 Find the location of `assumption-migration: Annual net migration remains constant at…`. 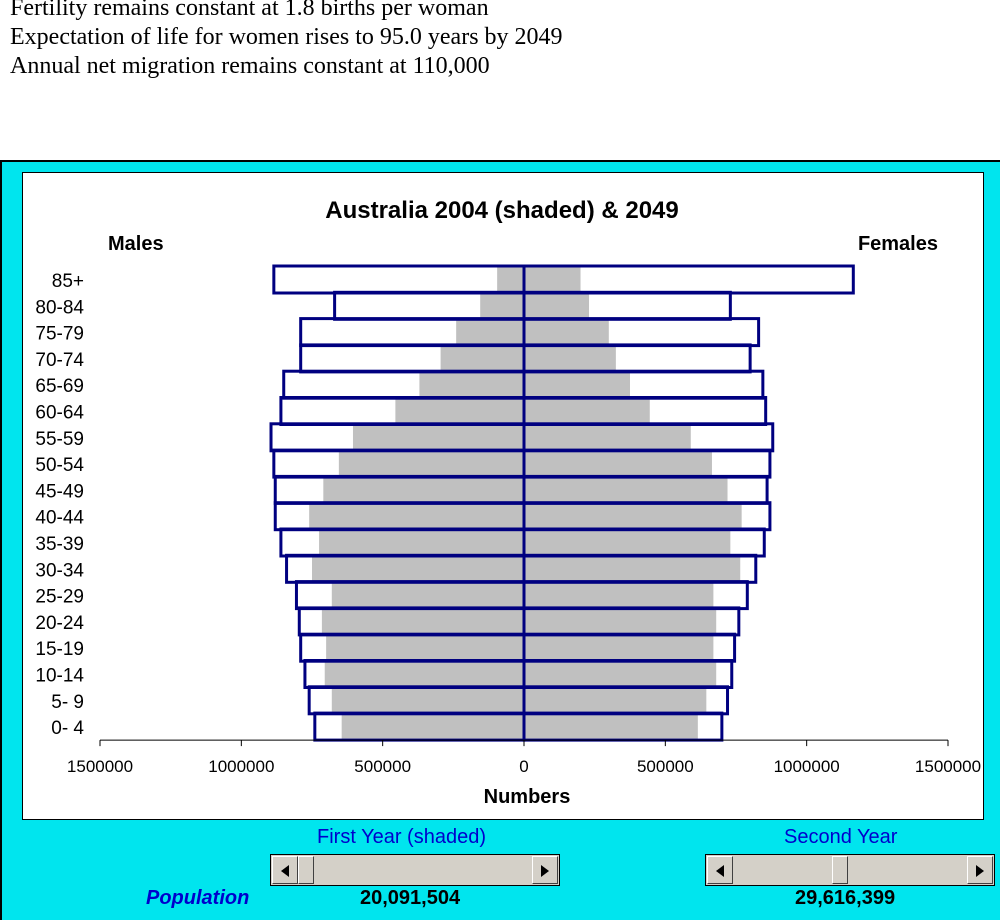

assumption-migration: Annual net migration remains constant at… is located at coordinates (250, 66).